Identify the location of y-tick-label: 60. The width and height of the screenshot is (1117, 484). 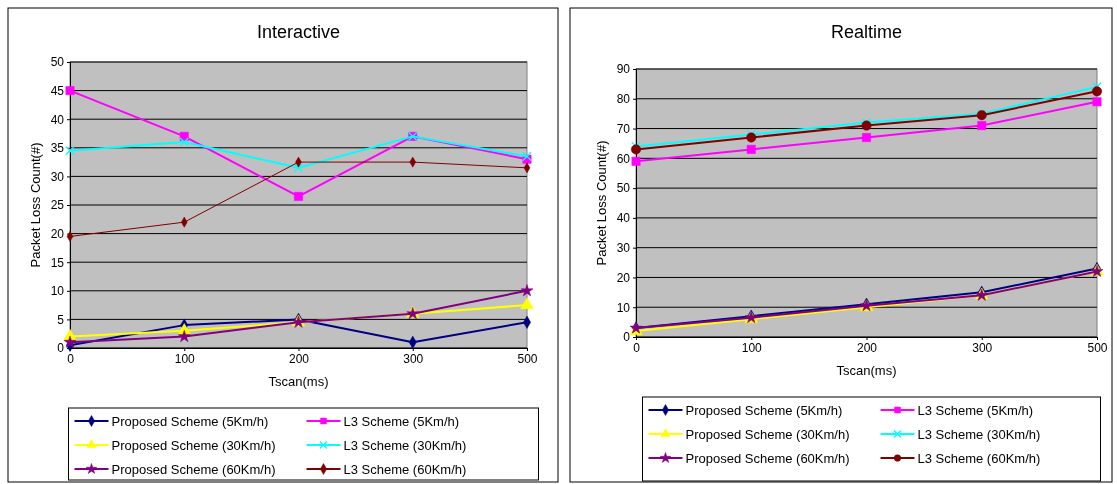
(623, 158).